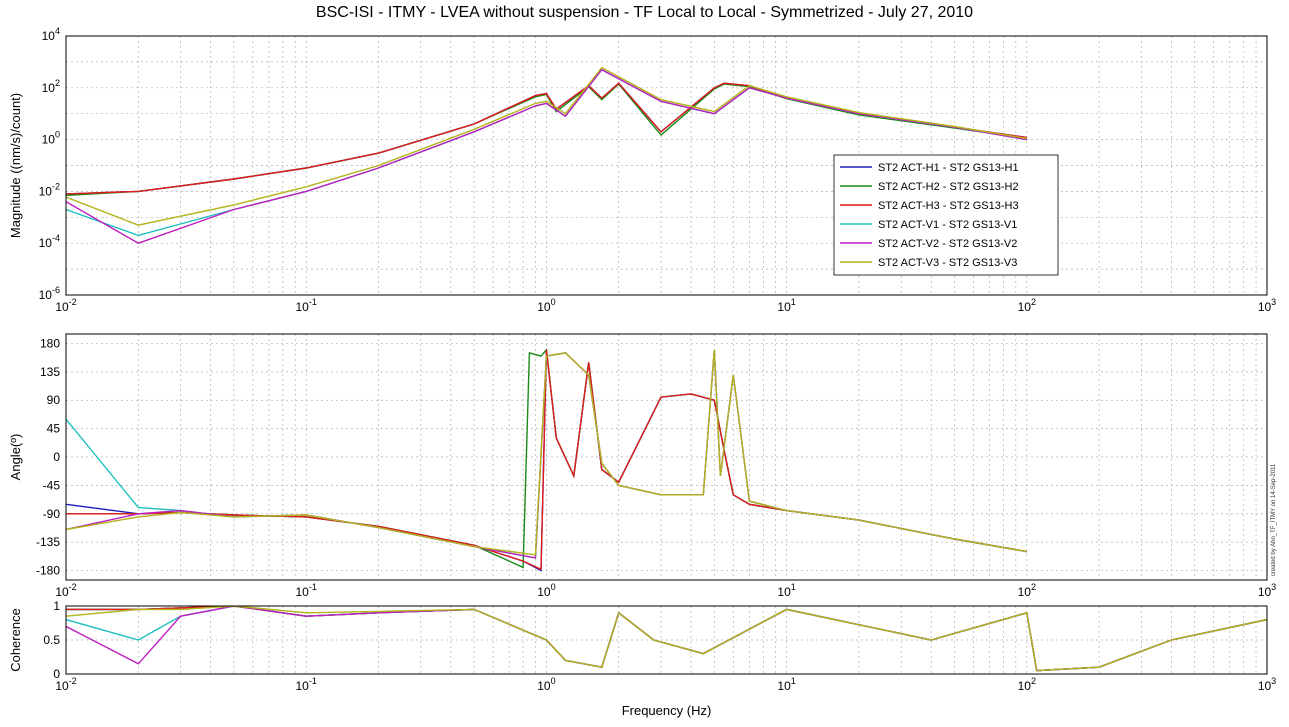  What do you see at coordinates (15, 640) in the screenshot?
I see `y-axis-label: Coherence` at bounding box center [15, 640].